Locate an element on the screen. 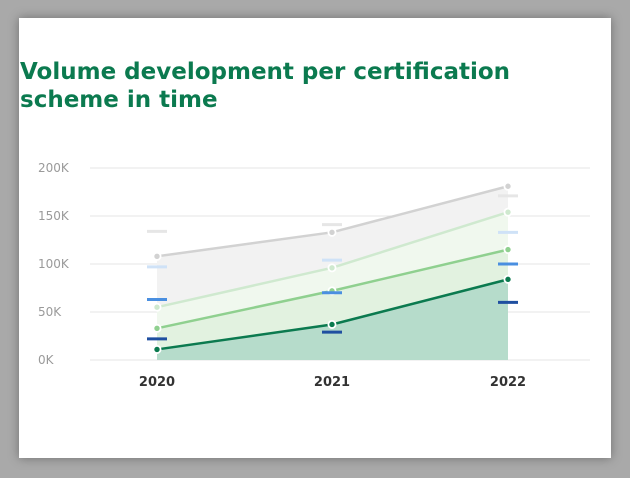 This screenshot has width=630, height=478. y-tick-label: 50K is located at coordinates (50, 312).